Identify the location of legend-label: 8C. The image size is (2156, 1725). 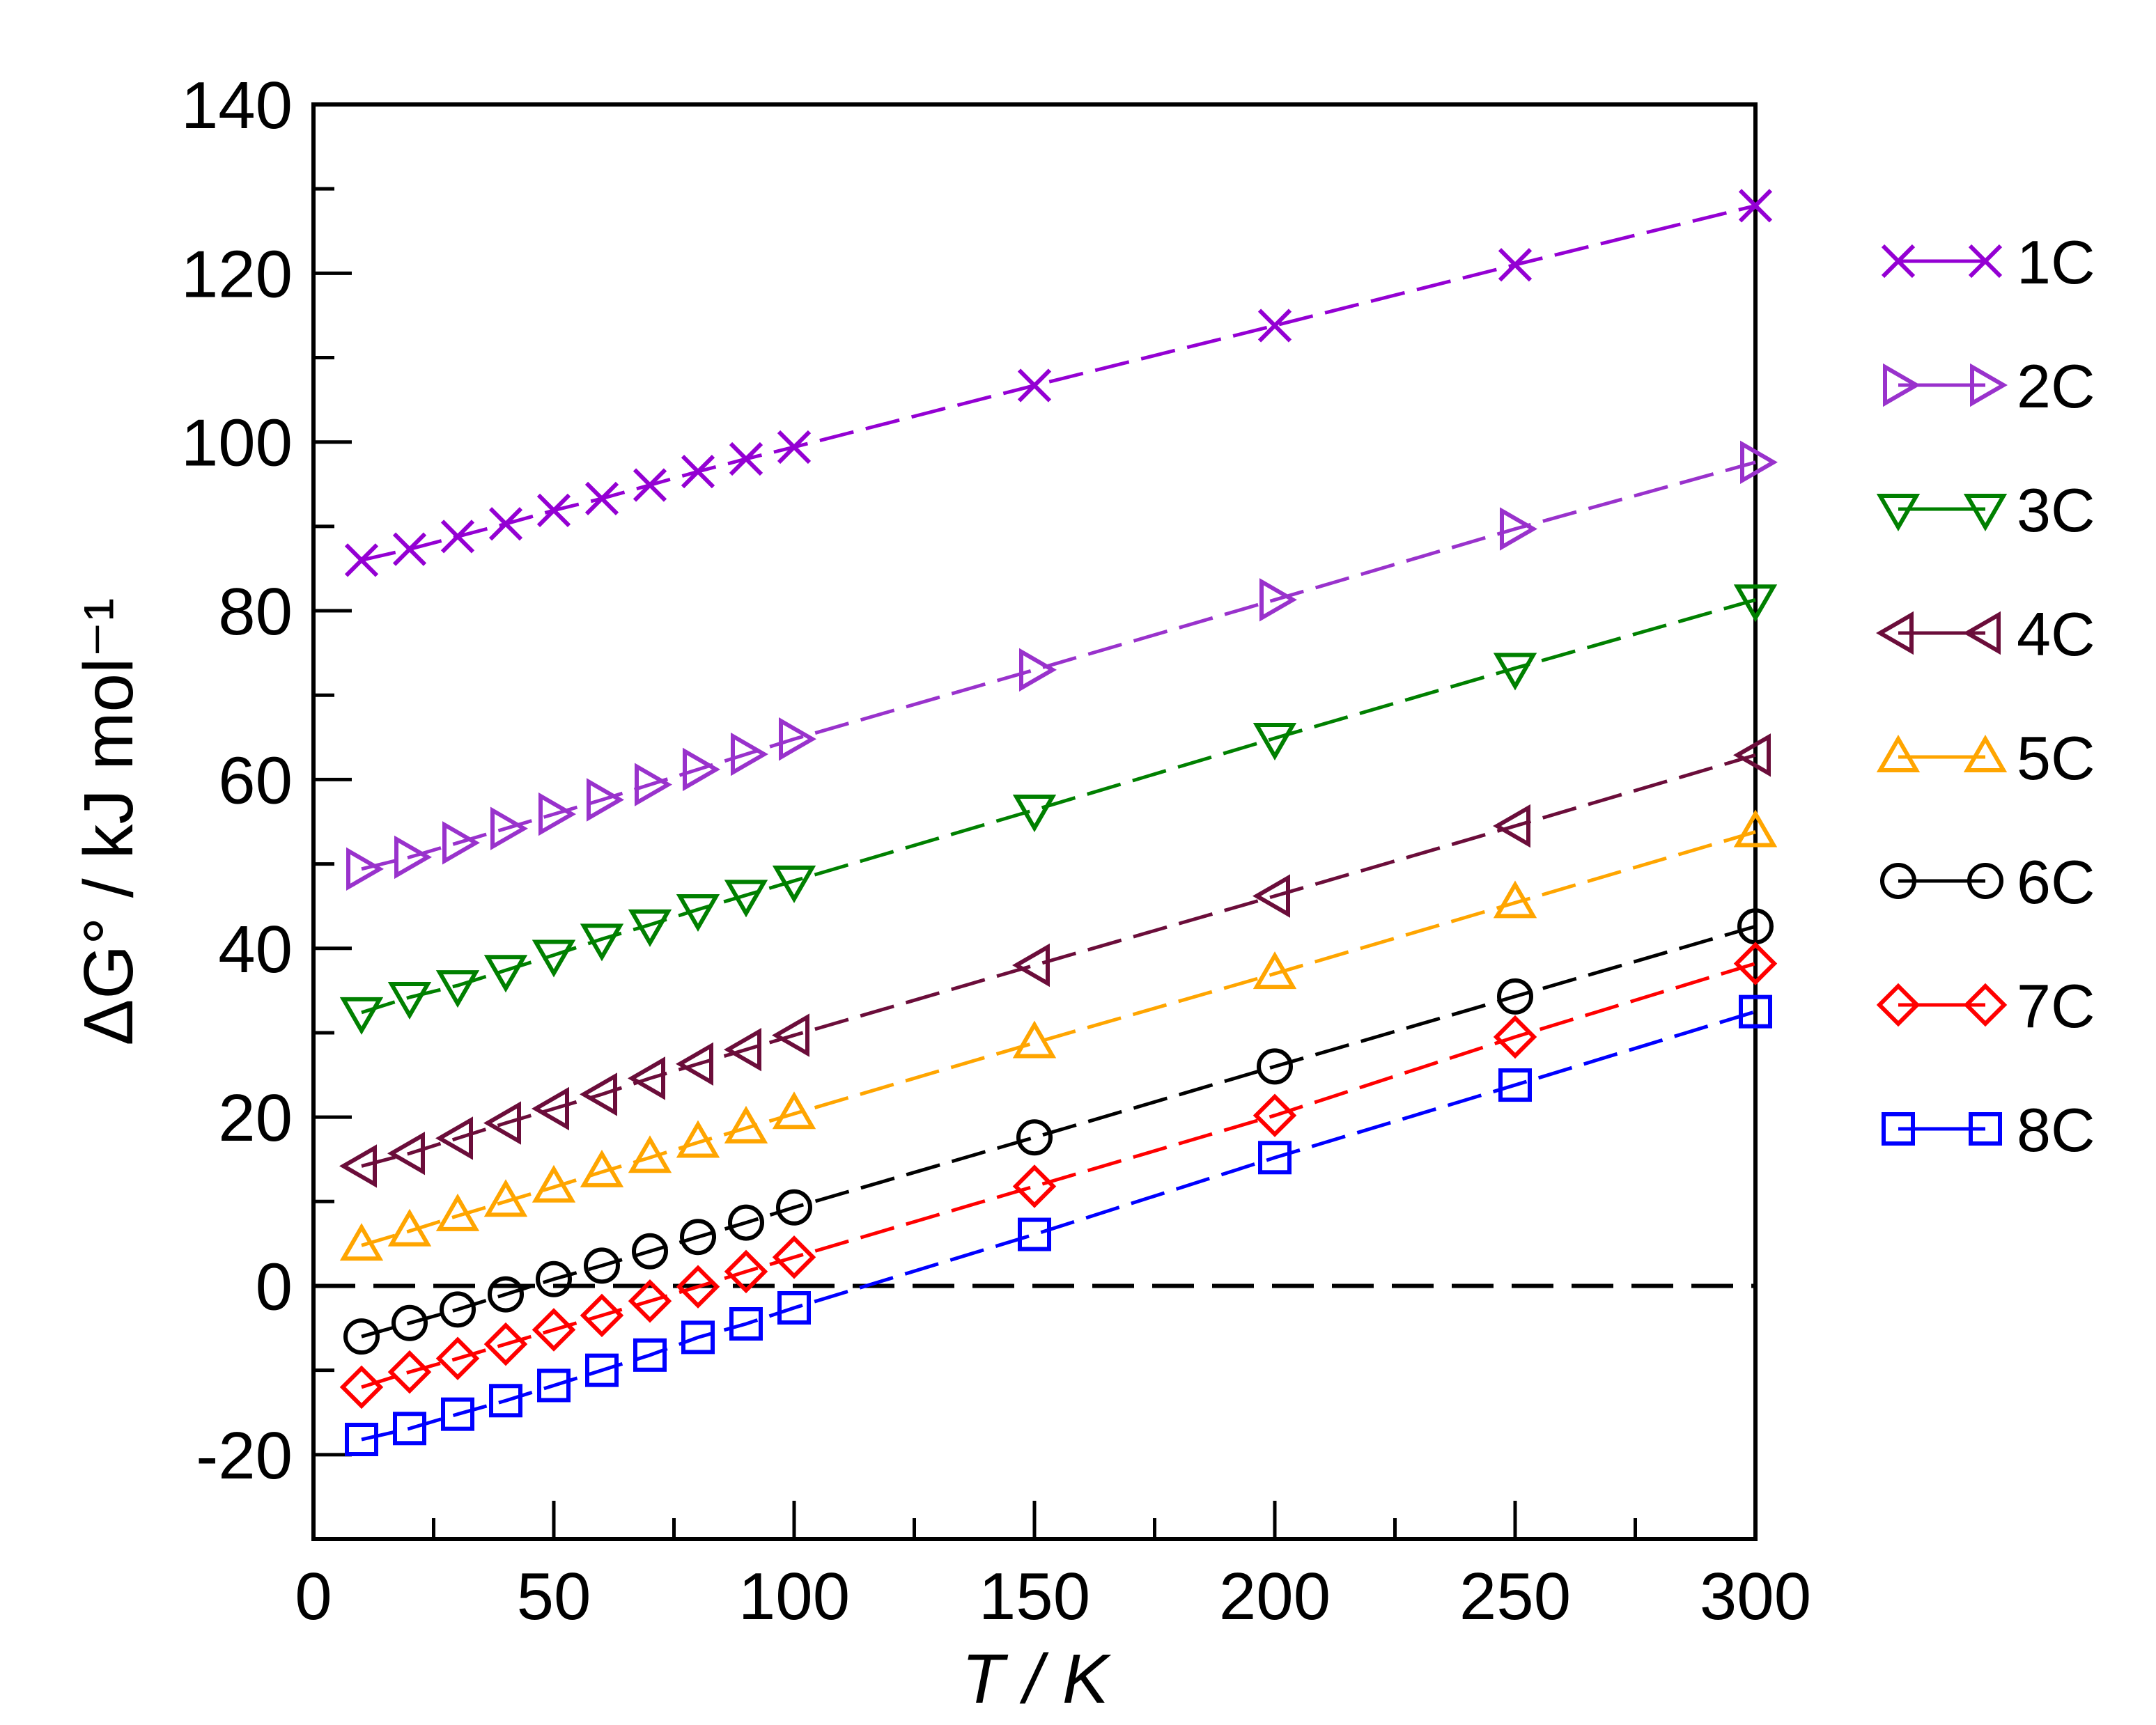
(2056, 1129).